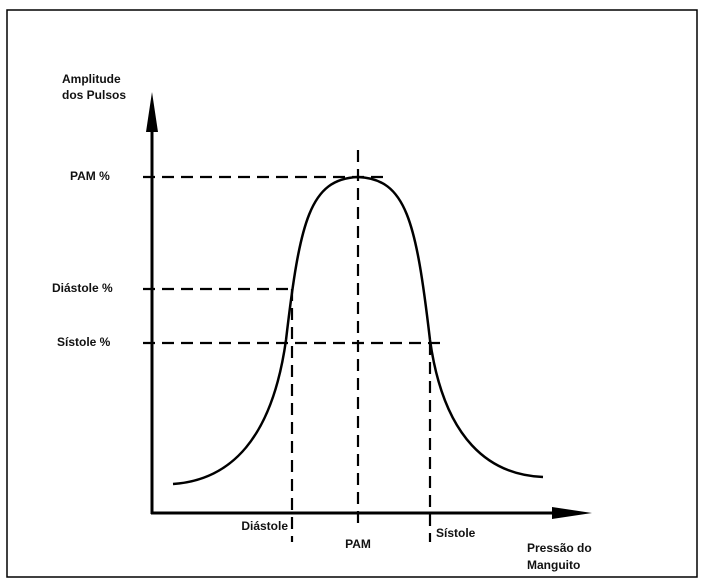 Image resolution: width=705 pixels, height=583 pixels. I want to click on y-marker-label: Diástole %, so click(82, 288).